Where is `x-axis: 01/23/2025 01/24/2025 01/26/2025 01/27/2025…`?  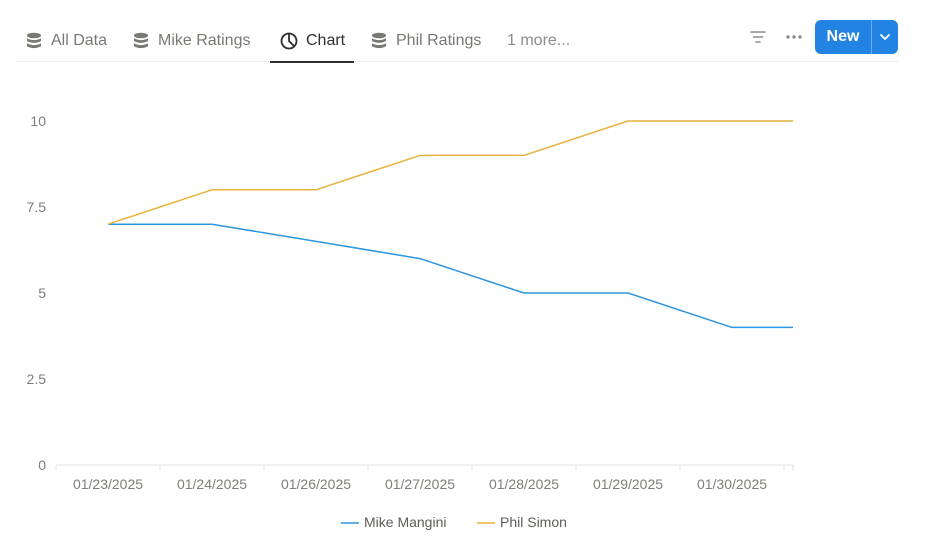
x-axis: 01/23/2025 01/24/2025 01/26/2025 01/27/2025… is located at coordinates (424, 478).